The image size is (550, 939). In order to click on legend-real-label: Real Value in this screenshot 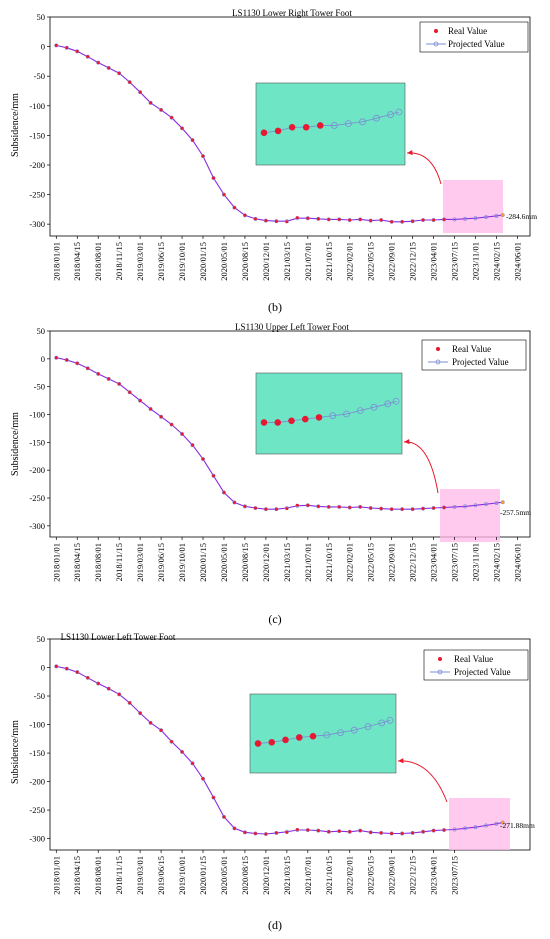, I will do `click(471, 349)`.